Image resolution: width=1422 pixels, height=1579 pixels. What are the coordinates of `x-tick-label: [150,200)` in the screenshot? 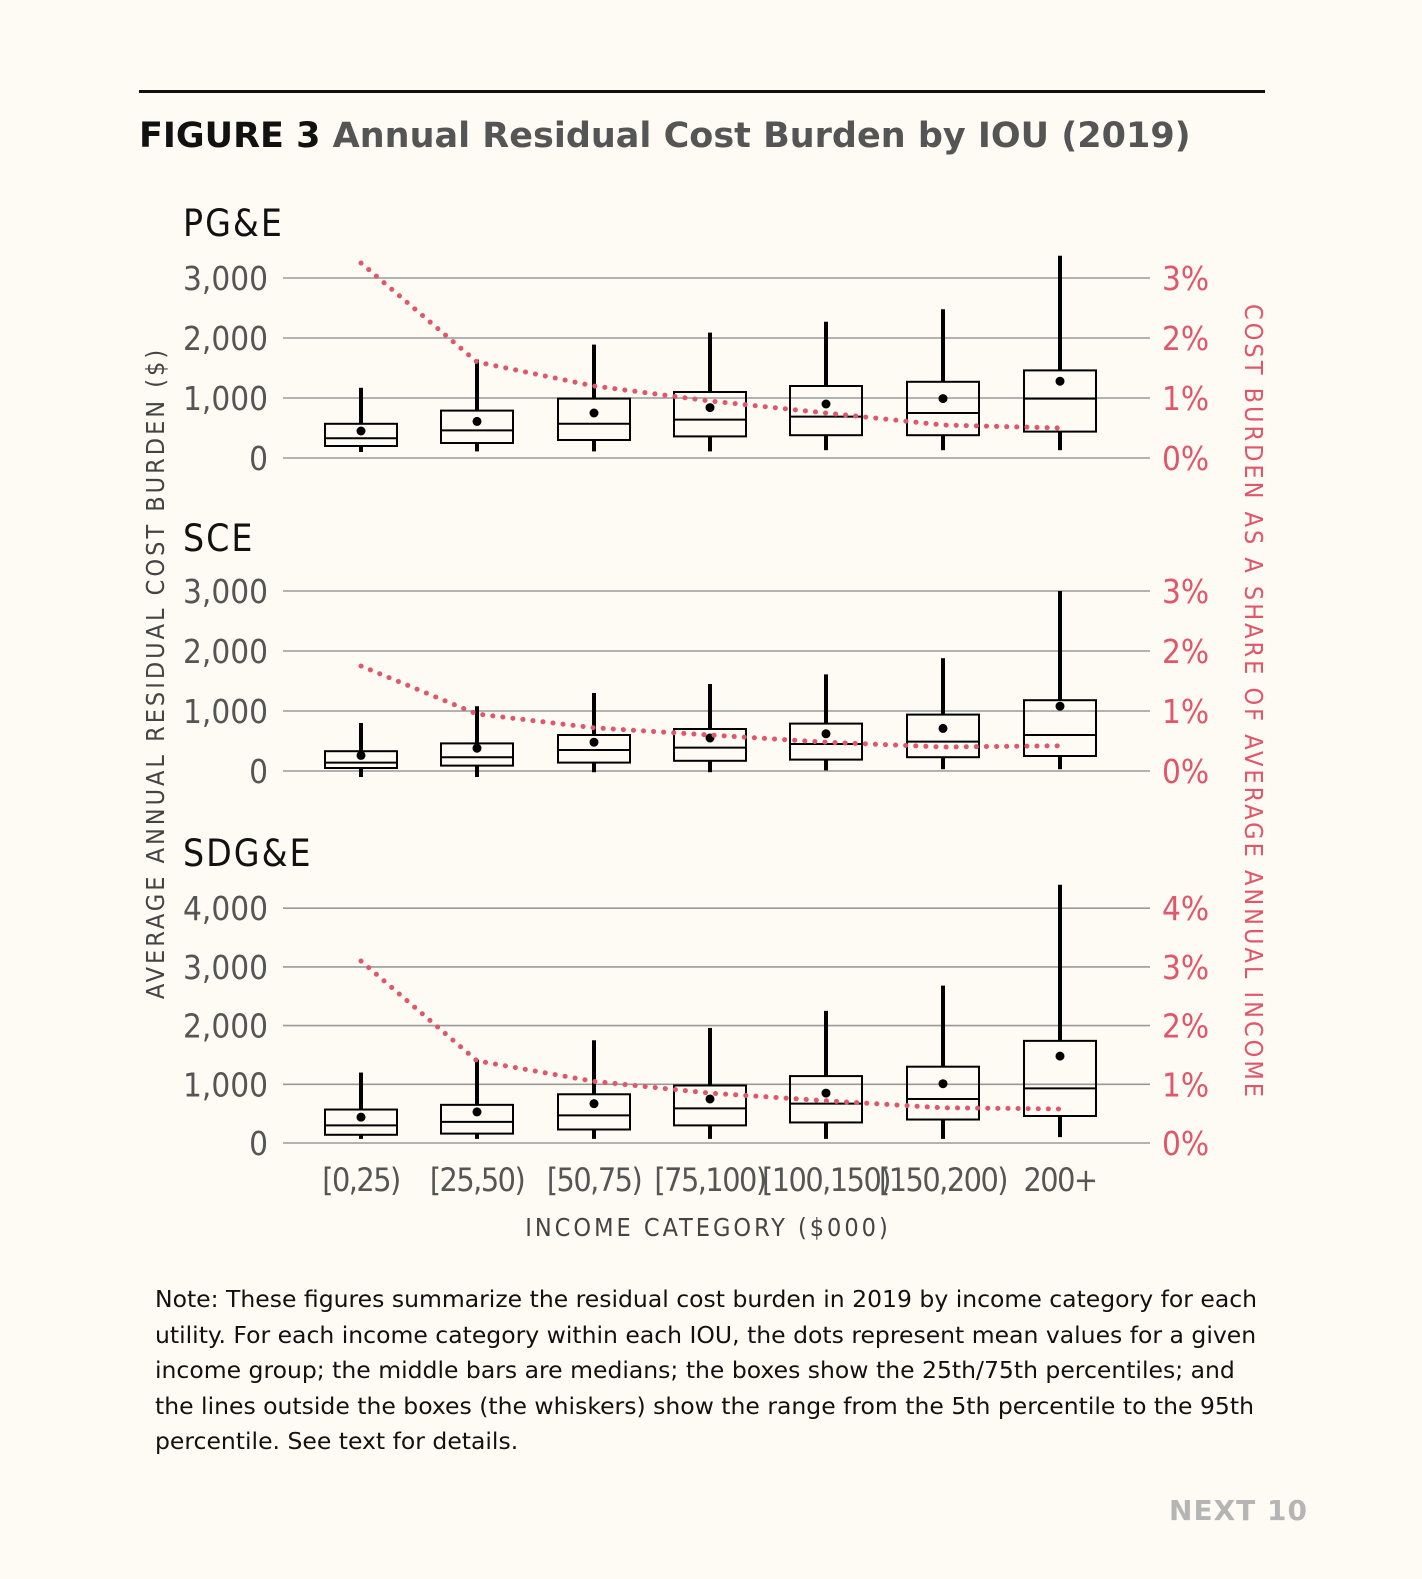 It's located at (943, 1180).